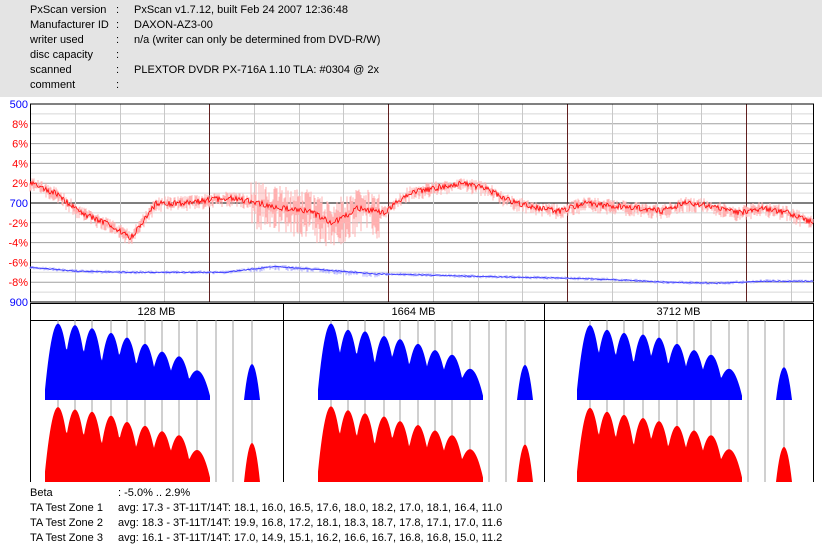  Describe the element at coordinates (20, 184) in the screenshot. I see `red-axis-tick: 2%` at that location.